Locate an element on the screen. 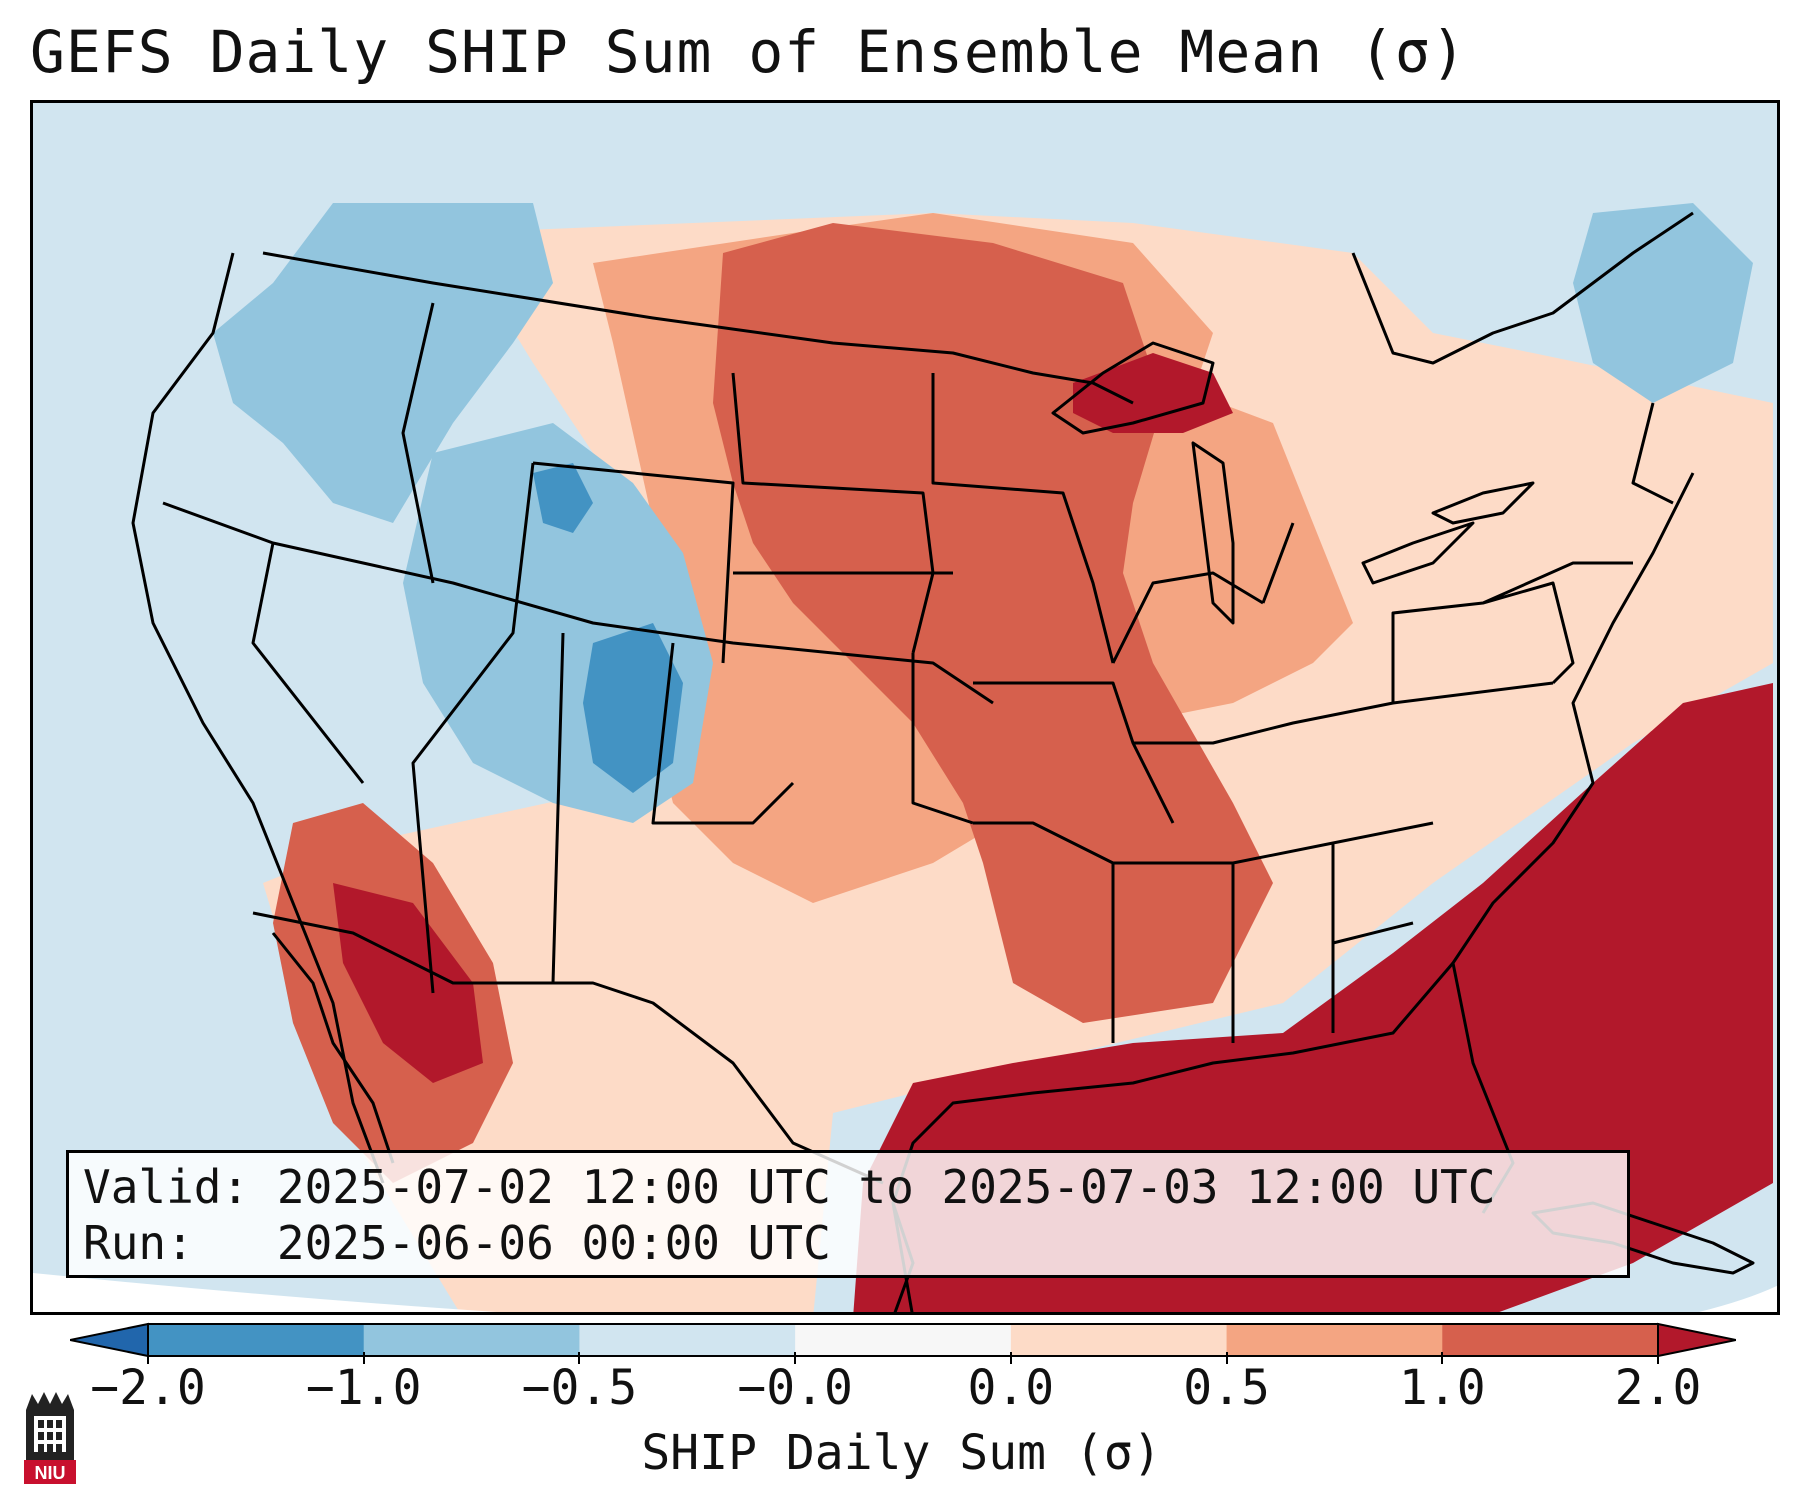 The width and height of the screenshot is (1803, 1506). pacific-coast is located at coordinates (258, 718).